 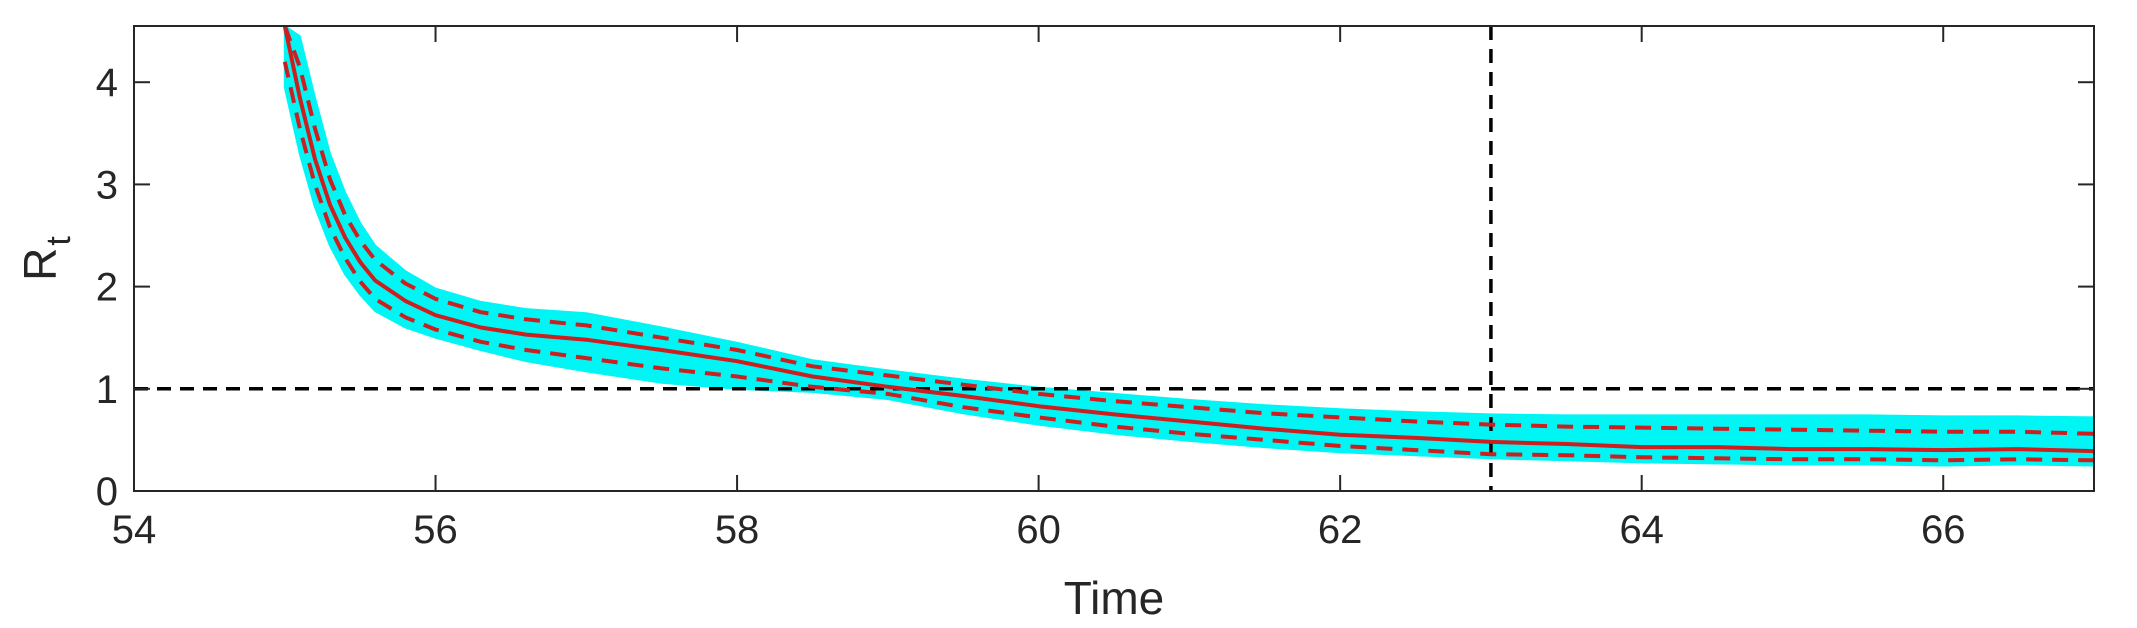 I want to click on y-axis-label-subscript: t, so click(x=59, y=241).